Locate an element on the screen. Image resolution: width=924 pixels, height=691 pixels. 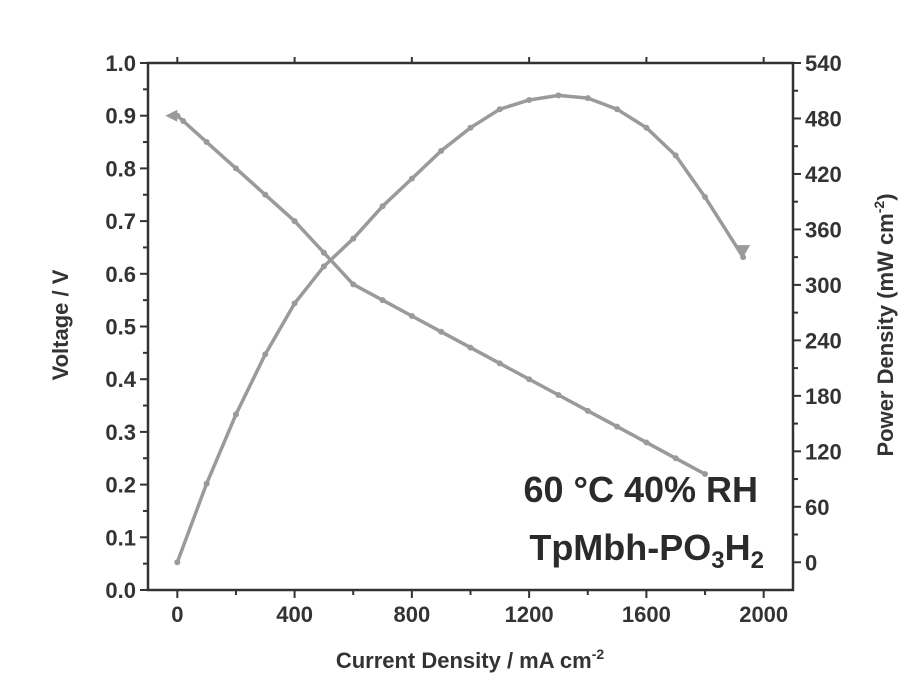
x-tick-label: 1200 is located at coordinates (529, 614).